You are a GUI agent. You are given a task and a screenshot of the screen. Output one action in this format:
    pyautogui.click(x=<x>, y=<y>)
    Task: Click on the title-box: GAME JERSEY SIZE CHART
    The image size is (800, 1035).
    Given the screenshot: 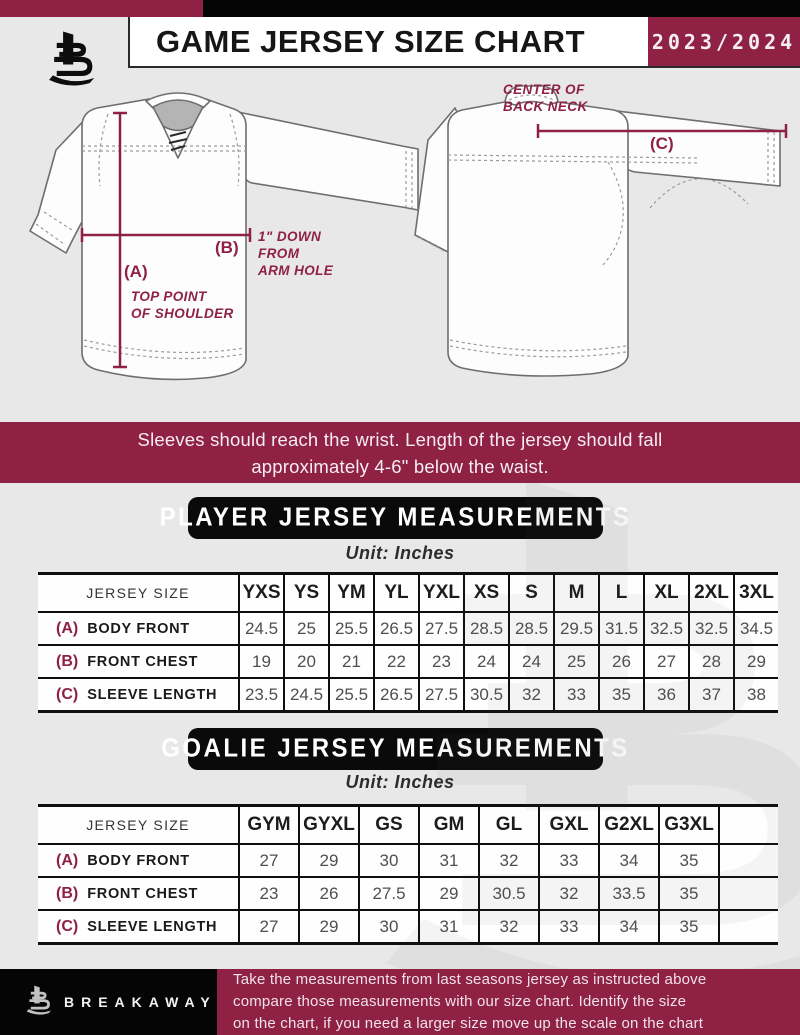 What is the action you would take?
    pyautogui.click(x=388, y=42)
    